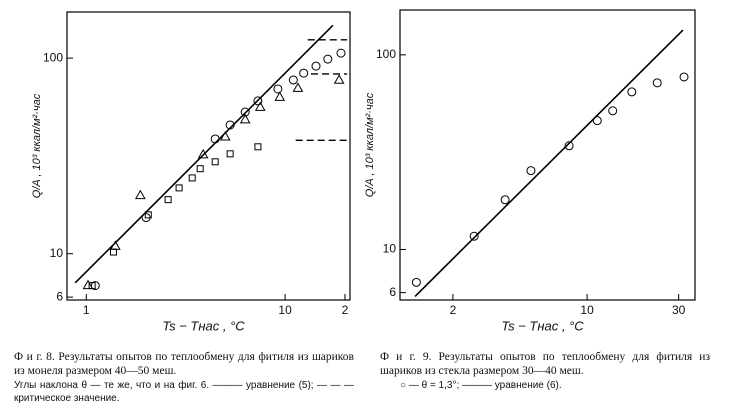  I want to click on x-tick-label: 30, so click(679, 310).